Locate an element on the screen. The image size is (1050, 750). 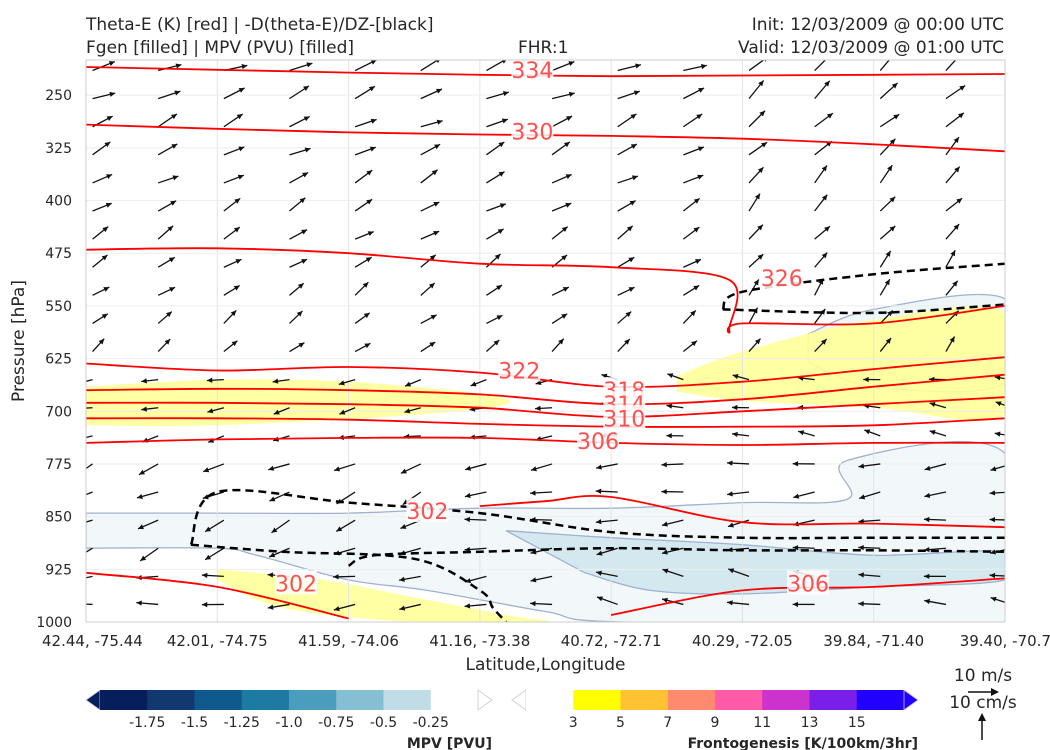
colorbar-tick-label: 5 is located at coordinates (620, 723).